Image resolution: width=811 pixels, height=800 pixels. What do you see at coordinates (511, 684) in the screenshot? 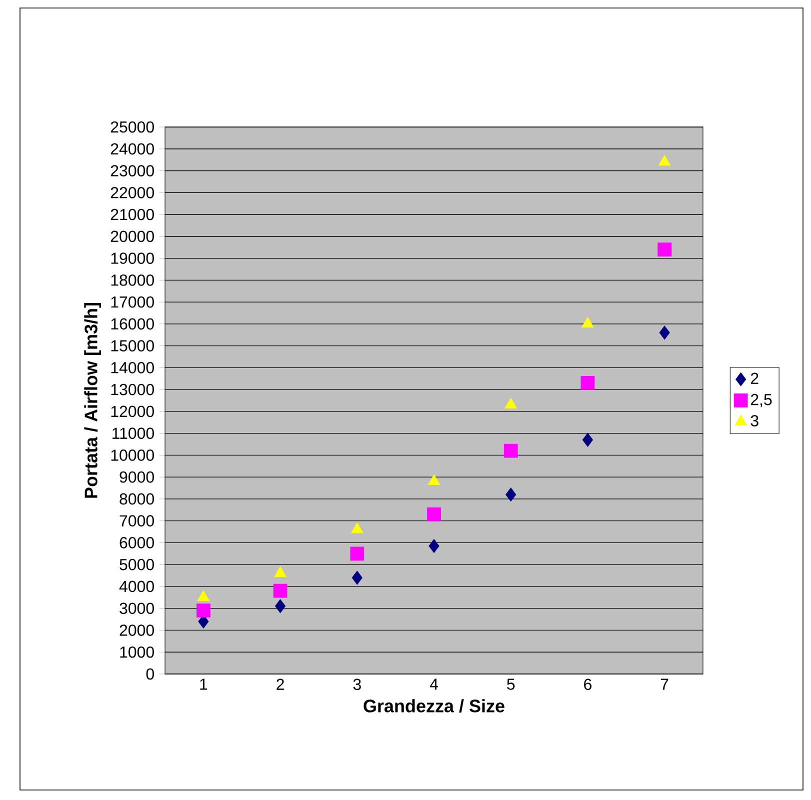
I see `x-tick-label: 5` at bounding box center [511, 684].